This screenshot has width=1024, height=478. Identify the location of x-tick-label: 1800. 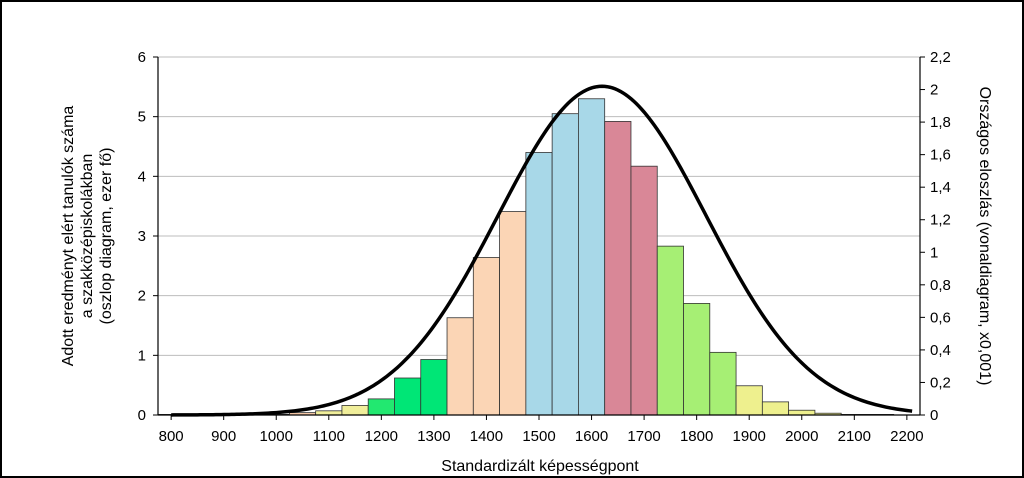
(696, 436).